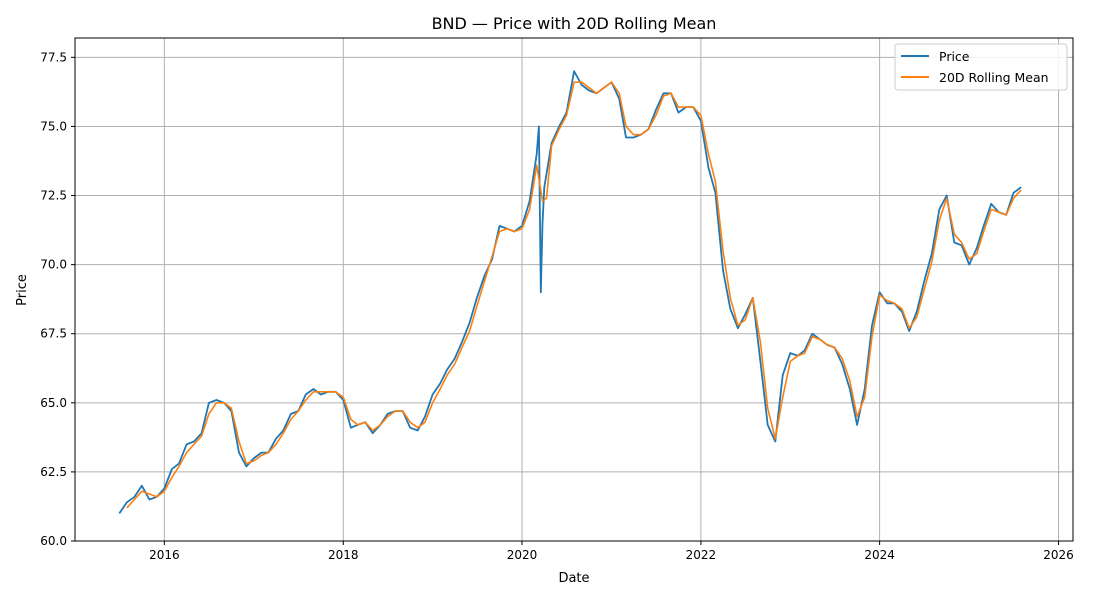  I want to click on y-tick-label: 60.0, so click(53, 541).